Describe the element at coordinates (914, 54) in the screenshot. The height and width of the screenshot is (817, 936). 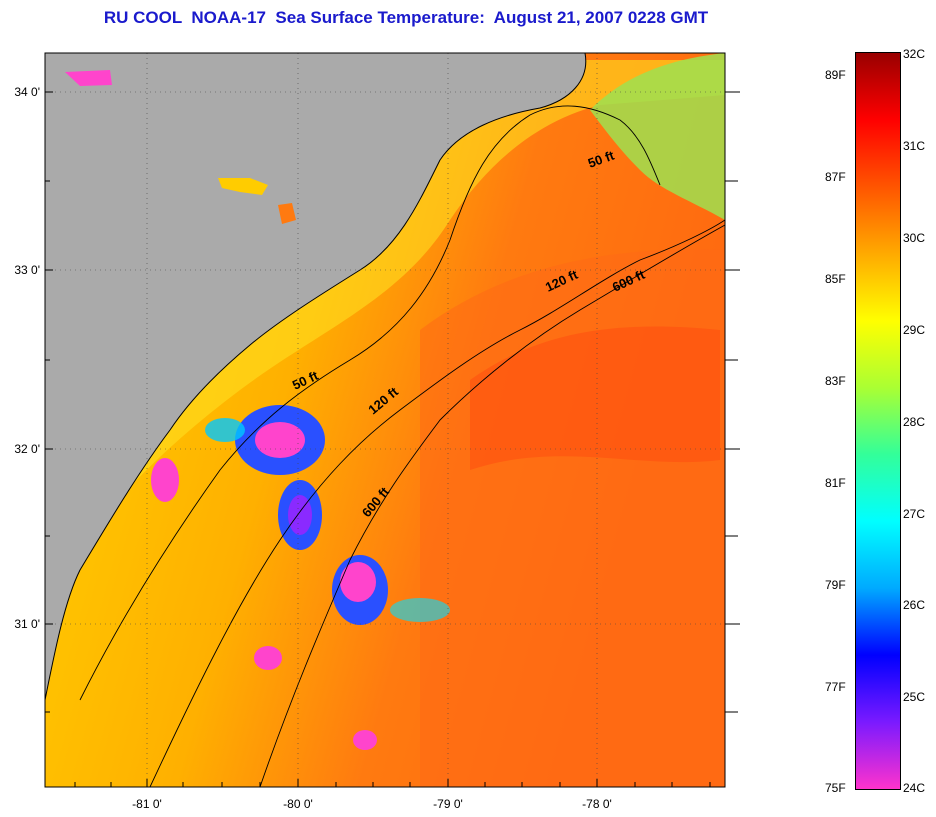
I see `colorbar-label-c: 32C` at that location.